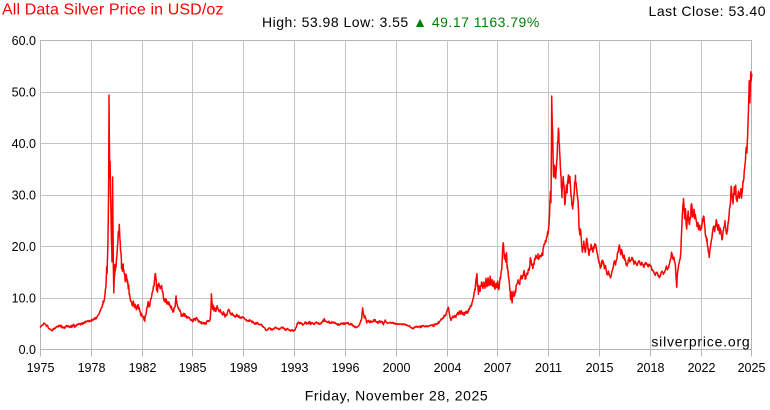 The image size is (770, 410). I want to click on svg-text: 2018, so click(651, 368).